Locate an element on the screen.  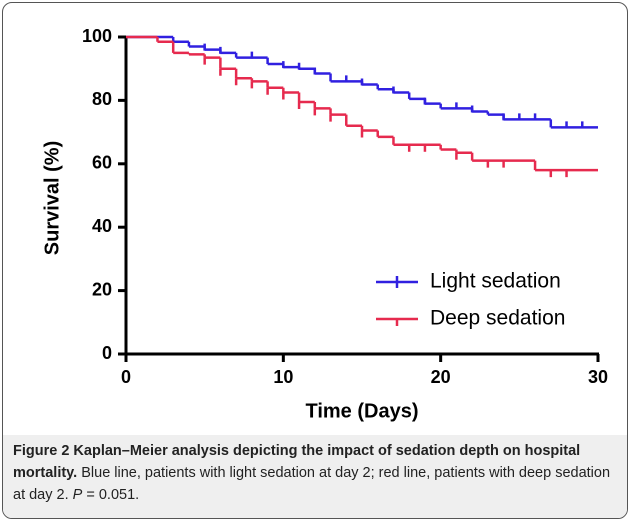
y-tick-label: 20 is located at coordinates (102, 289).